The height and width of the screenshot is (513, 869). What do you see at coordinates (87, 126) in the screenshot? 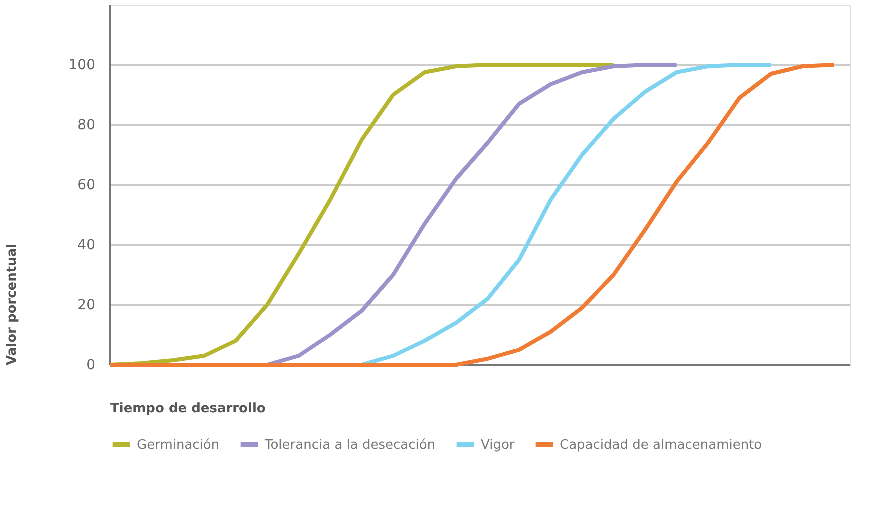
I see `y-tick-label: 80` at bounding box center [87, 126].